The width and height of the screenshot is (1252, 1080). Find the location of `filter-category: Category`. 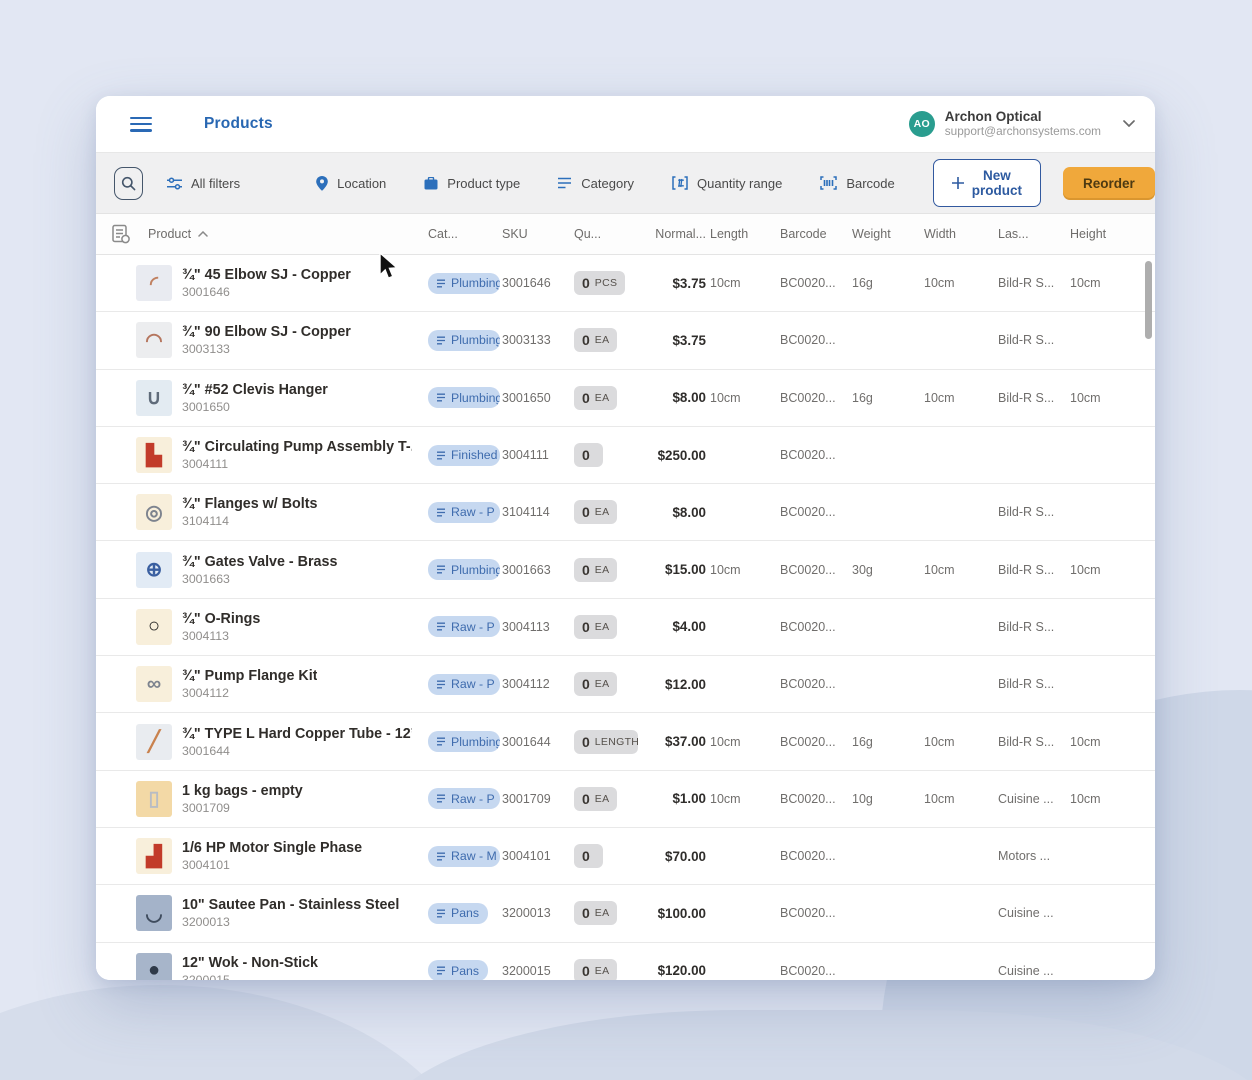

filter-category: Category is located at coordinates (596, 183).